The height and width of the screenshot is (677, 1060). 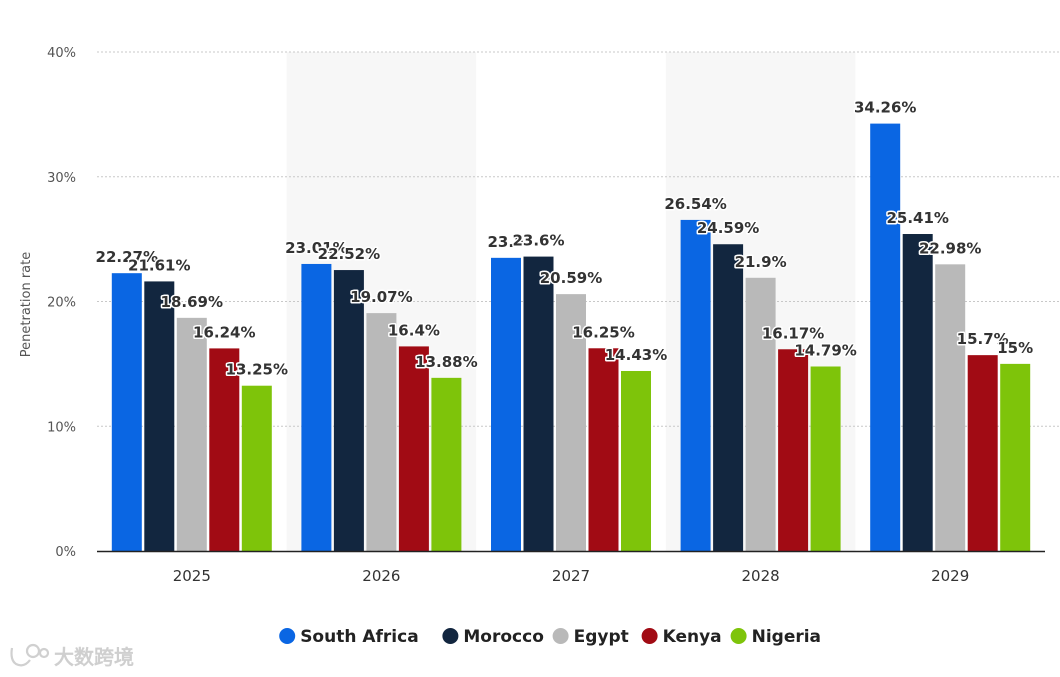 I want to click on bar-kenya-2027, so click(x=603, y=449).